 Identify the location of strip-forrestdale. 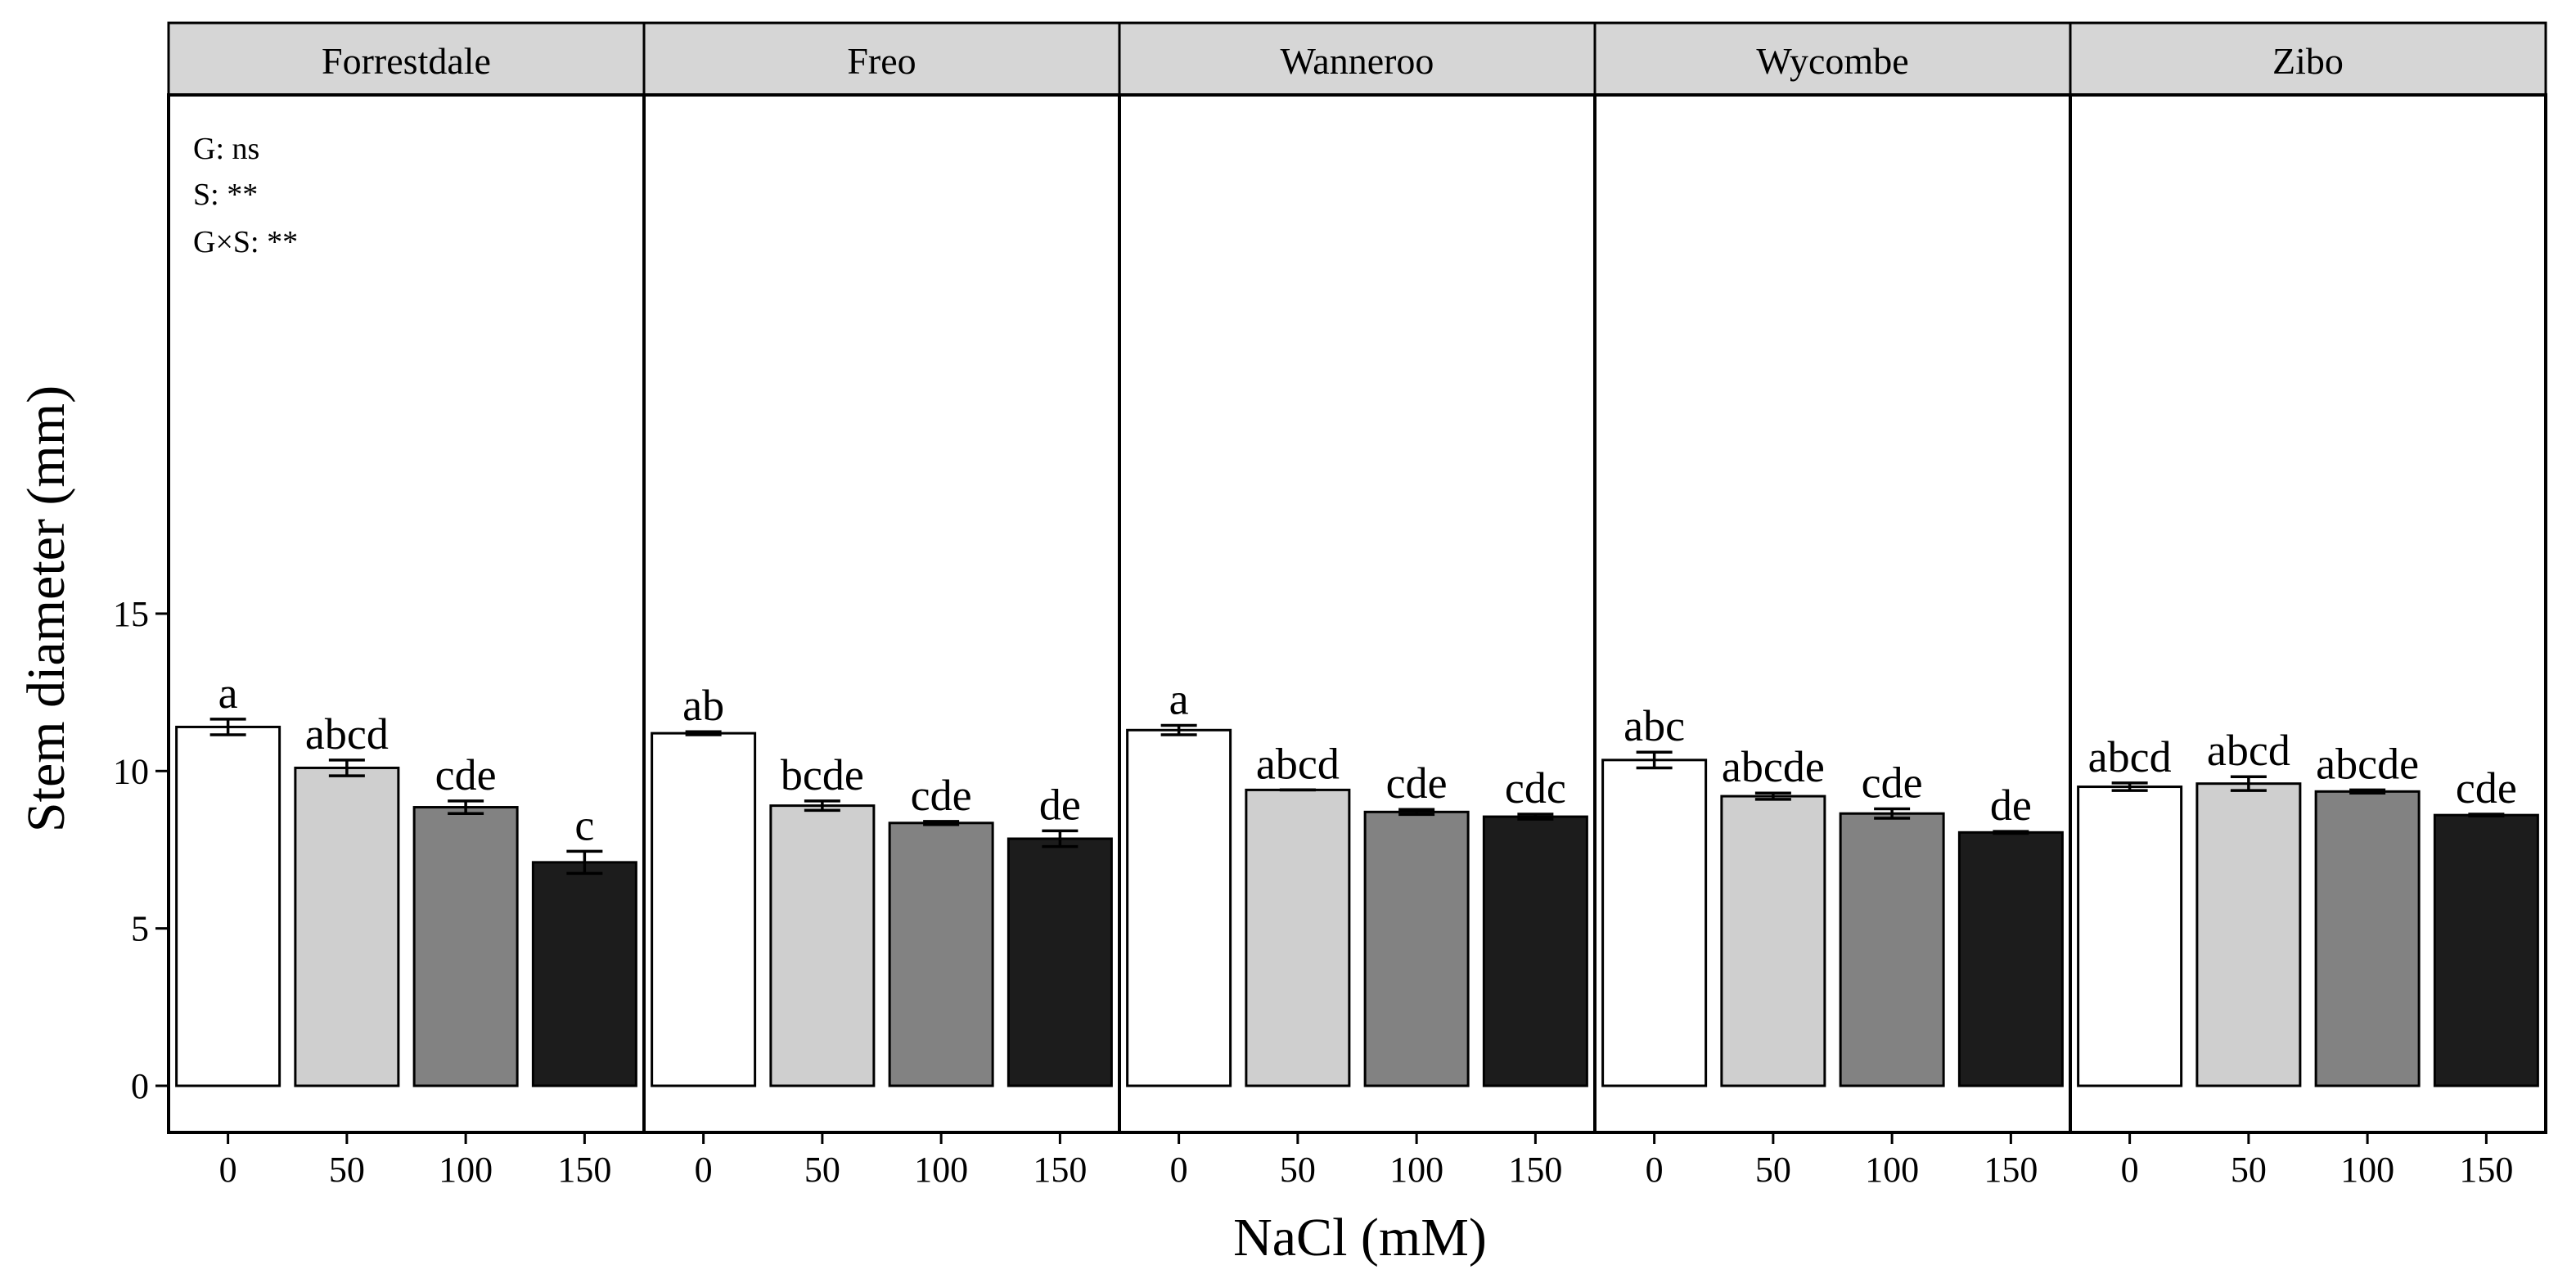
(406, 59).